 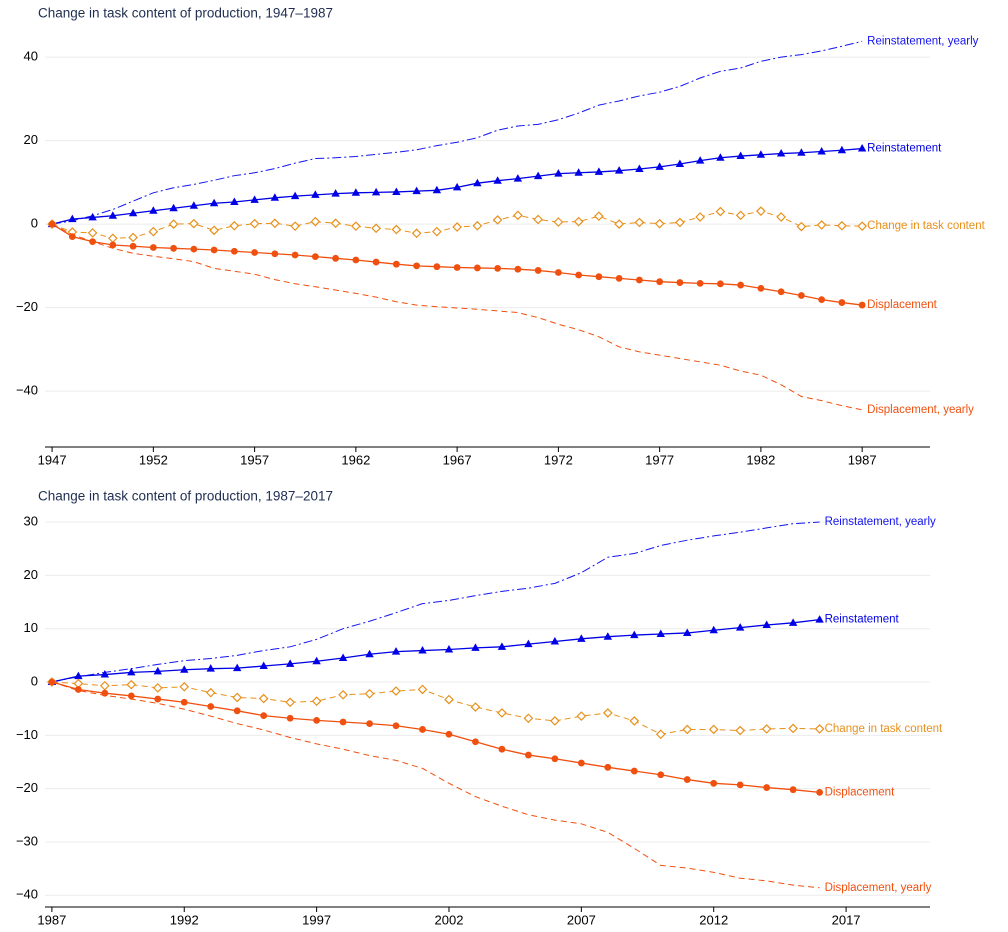 What do you see at coordinates (659, 459) in the screenshot?
I see `x-tick-label: 1977` at bounding box center [659, 459].